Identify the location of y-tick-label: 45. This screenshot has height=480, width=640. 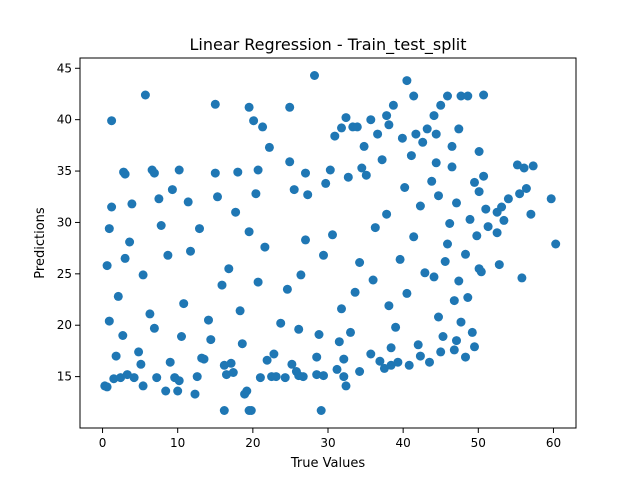
(64, 68).